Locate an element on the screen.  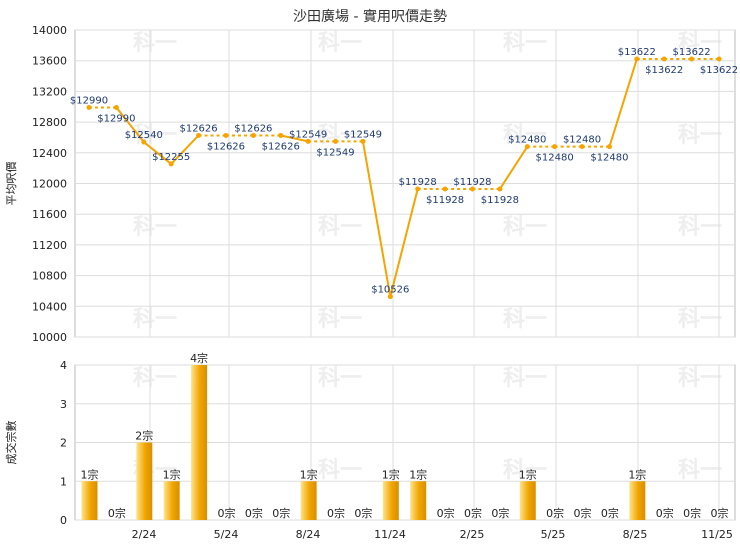
x-tick-label: 5/24 is located at coordinates (226, 534).